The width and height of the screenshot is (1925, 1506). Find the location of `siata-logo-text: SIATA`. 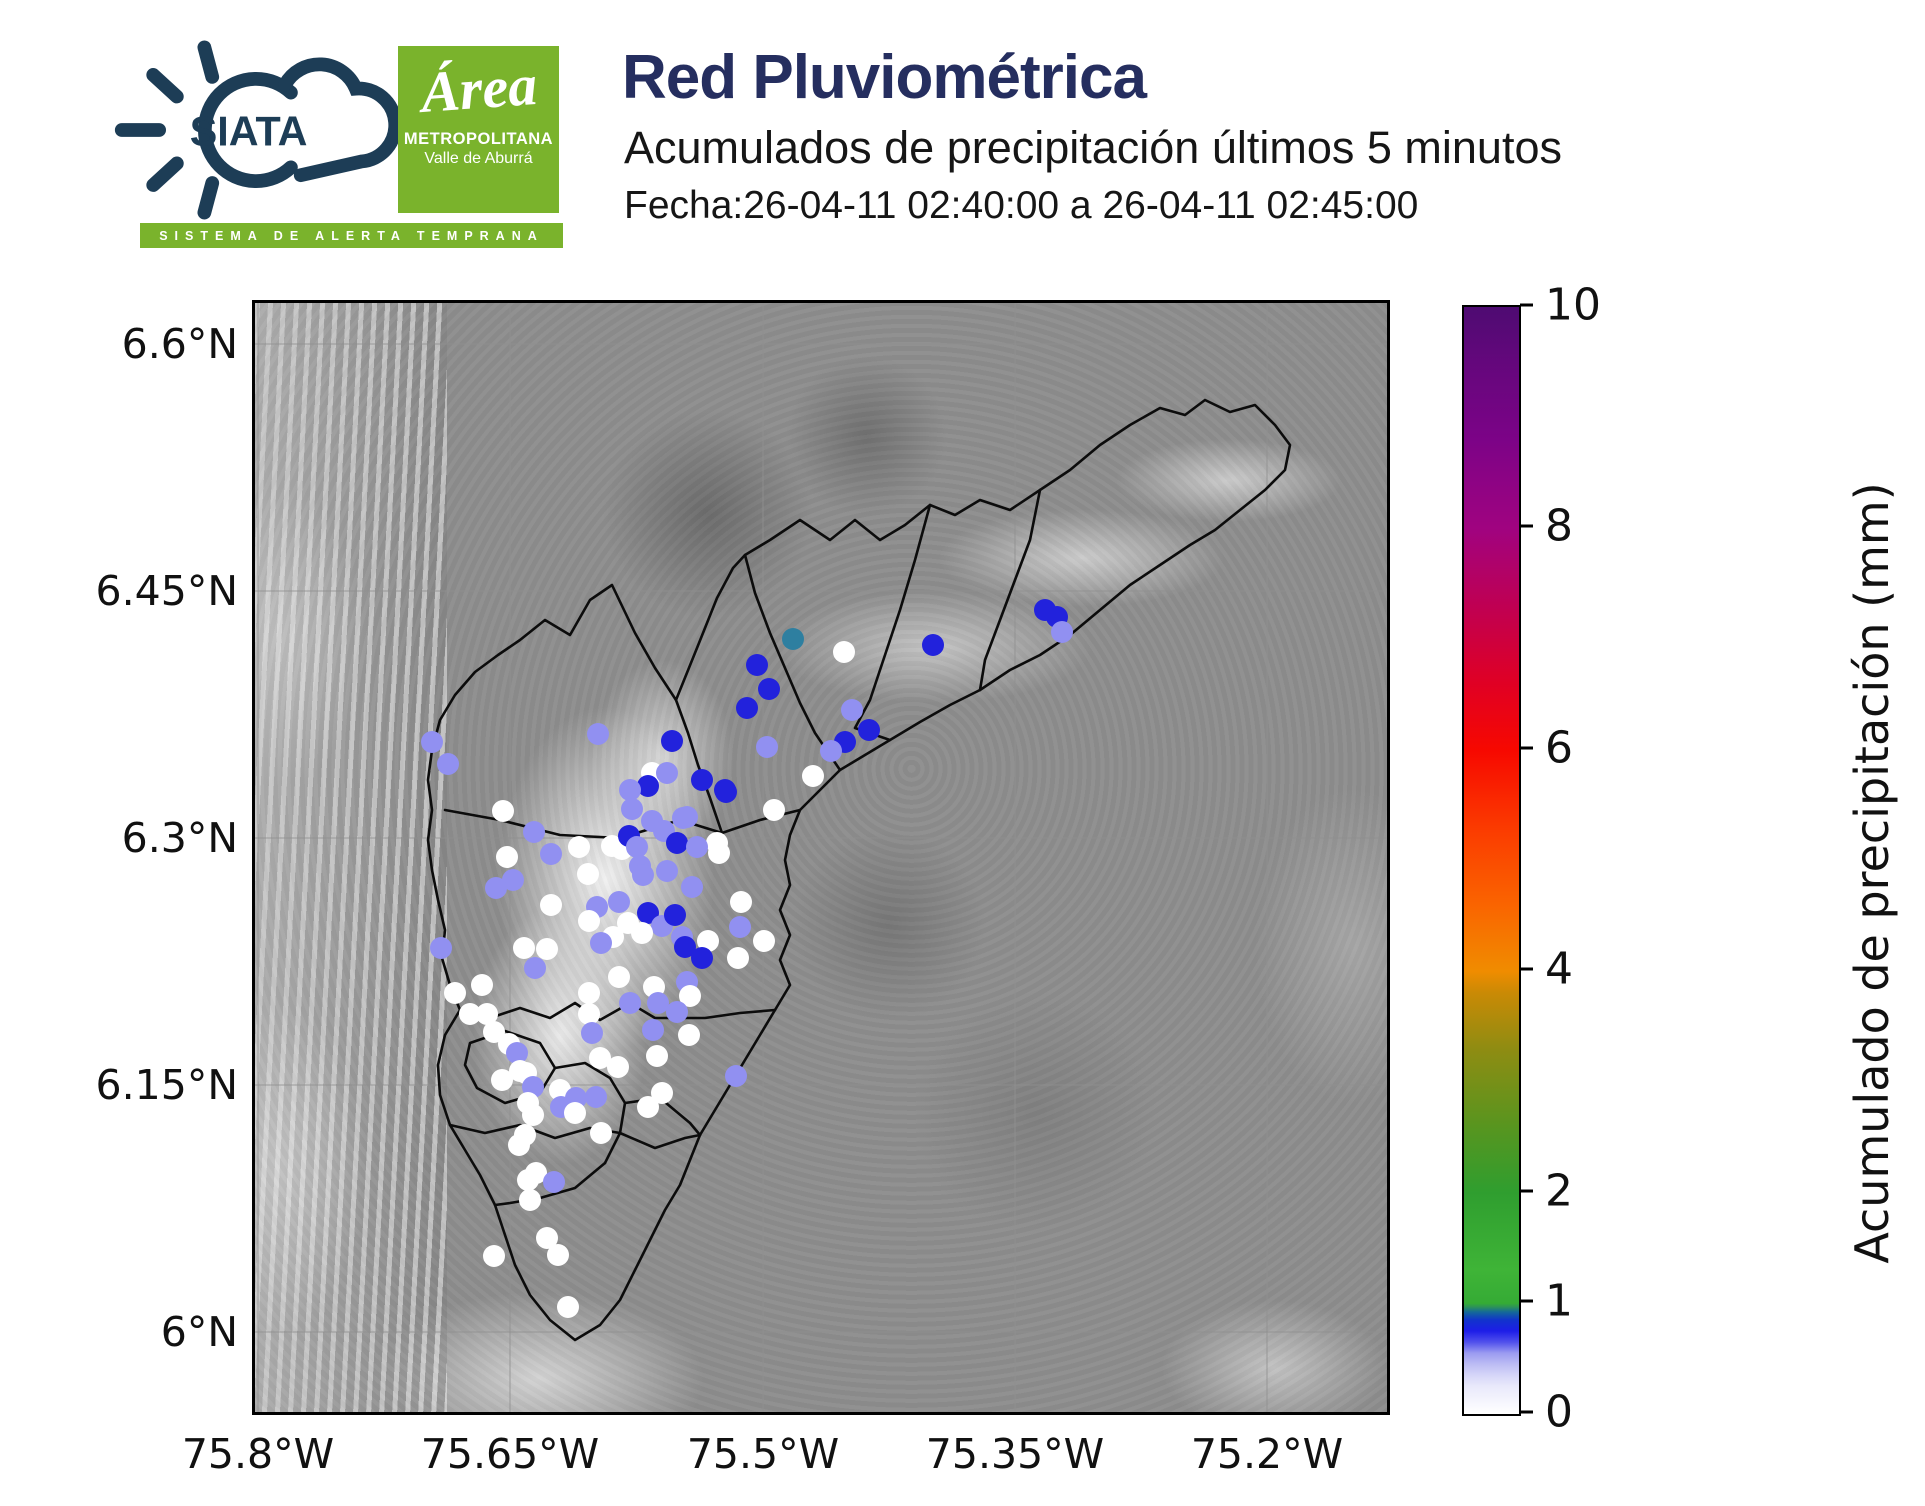

siata-logo-text: SIATA is located at coordinates (249, 132).